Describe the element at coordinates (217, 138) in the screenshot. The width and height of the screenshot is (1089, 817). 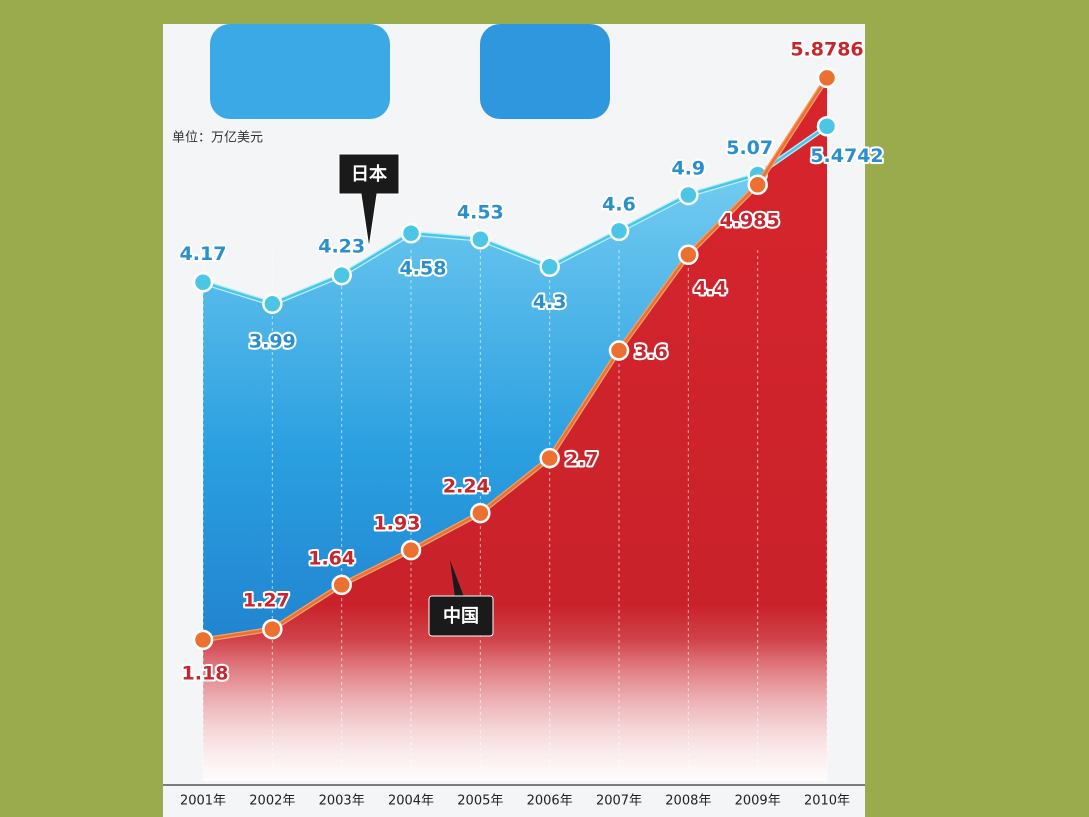
I see `unit-label: 单位：万亿美元` at that location.